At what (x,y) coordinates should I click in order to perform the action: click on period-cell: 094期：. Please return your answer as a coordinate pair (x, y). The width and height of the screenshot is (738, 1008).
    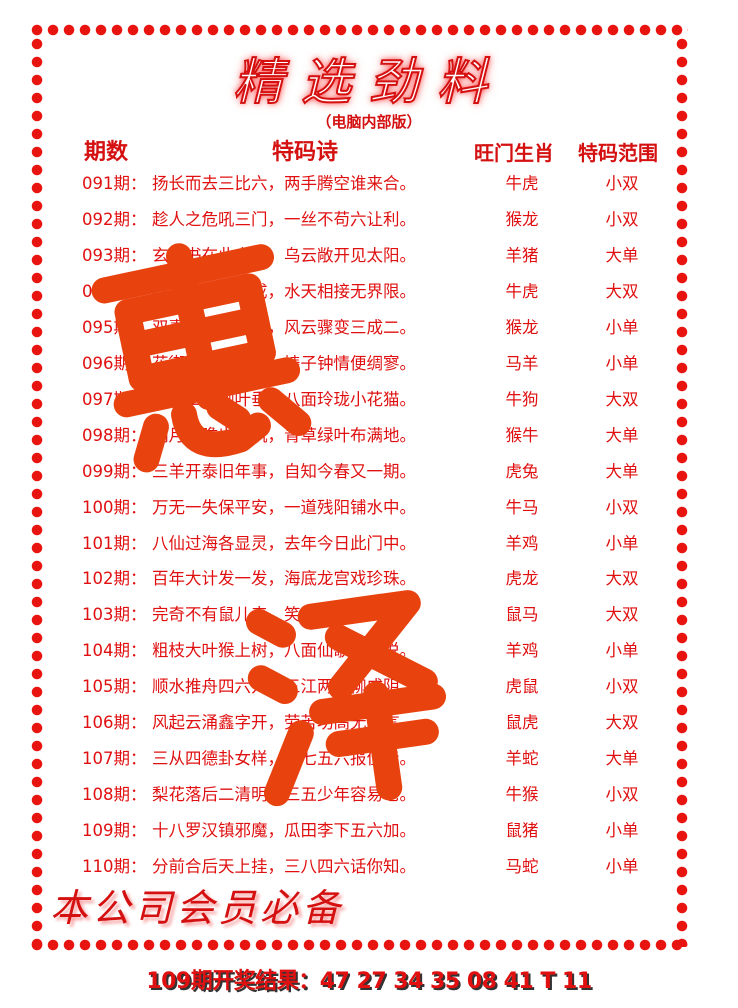
    Looking at the image, I should click on (114, 291).